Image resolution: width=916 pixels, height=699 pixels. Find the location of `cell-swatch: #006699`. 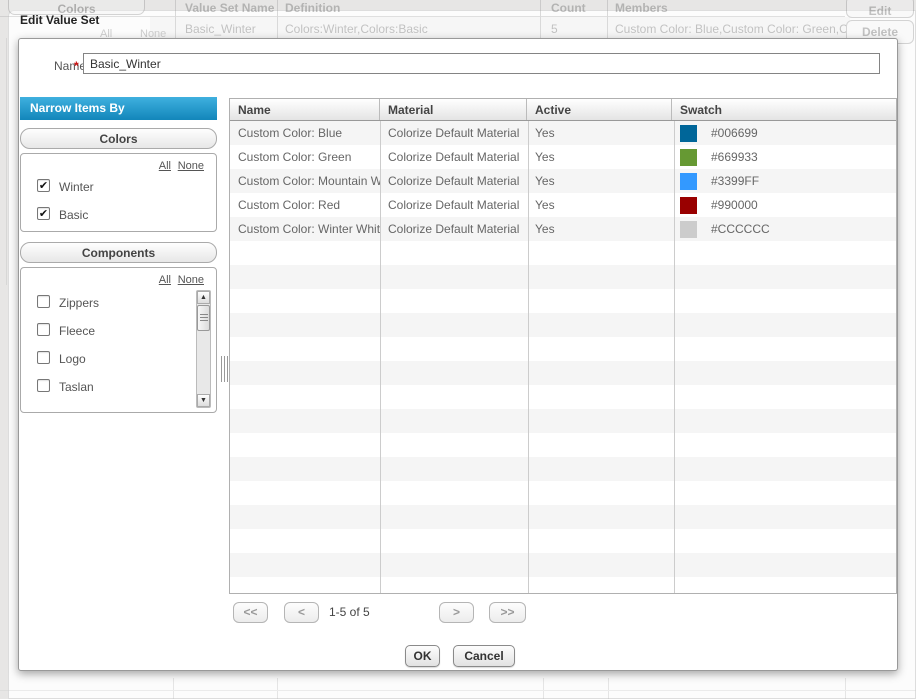

cell-swatch: #006699 is located at coordinates (784, 133).